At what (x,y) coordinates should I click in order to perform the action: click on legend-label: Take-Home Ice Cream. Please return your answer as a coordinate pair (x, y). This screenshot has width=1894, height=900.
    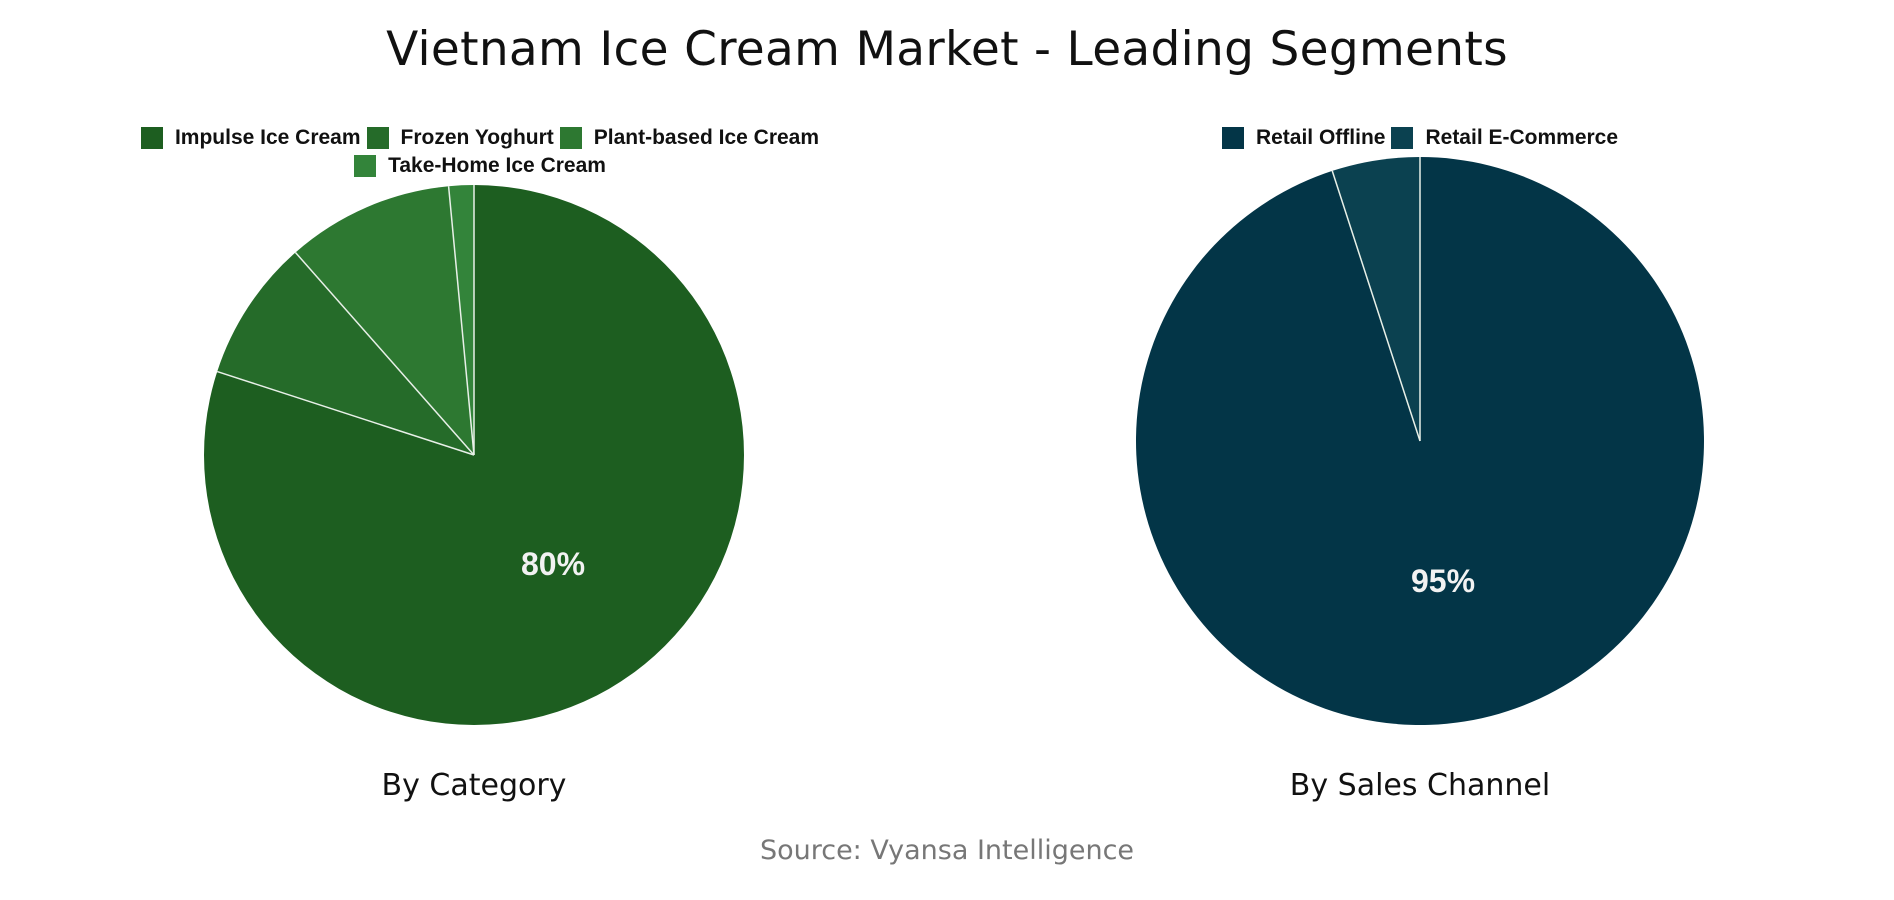
    Looking at the image, I should click on (497, 165).